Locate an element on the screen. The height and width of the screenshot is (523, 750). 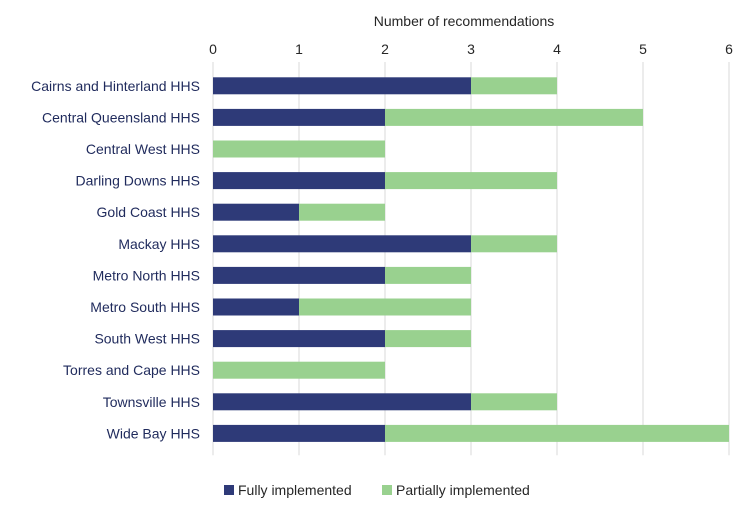
legend: Fully implemented Partially implemented is located at coordinates (377, 490).